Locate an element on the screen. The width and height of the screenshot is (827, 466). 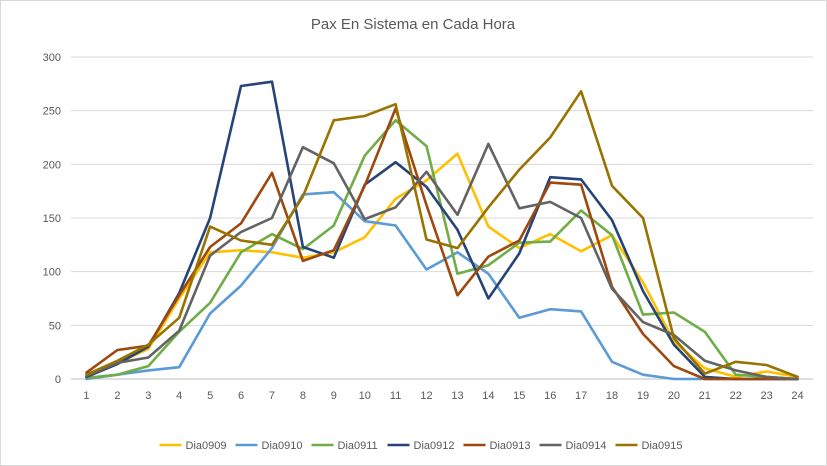
x-tick-label: 5 is located at coordinates (210, 396).